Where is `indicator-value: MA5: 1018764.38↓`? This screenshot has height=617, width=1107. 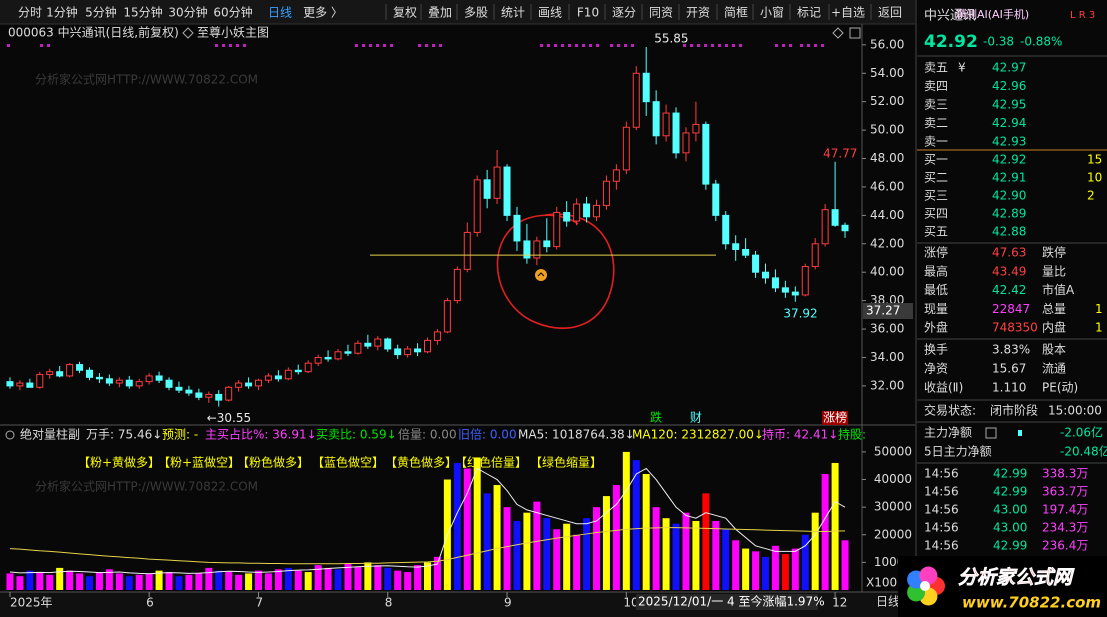
indicator-value: MA5: 1018764.38↓ is located at coordinates (576, 435).